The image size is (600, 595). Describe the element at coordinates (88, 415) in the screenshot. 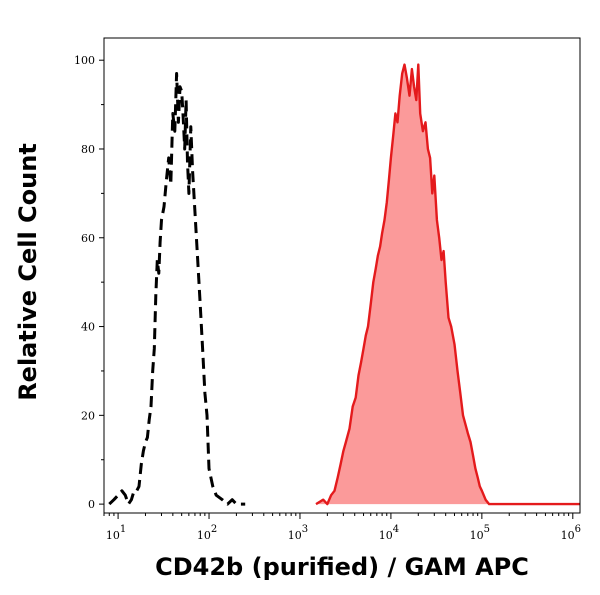

I see `y-tick-label: 20` at that location.